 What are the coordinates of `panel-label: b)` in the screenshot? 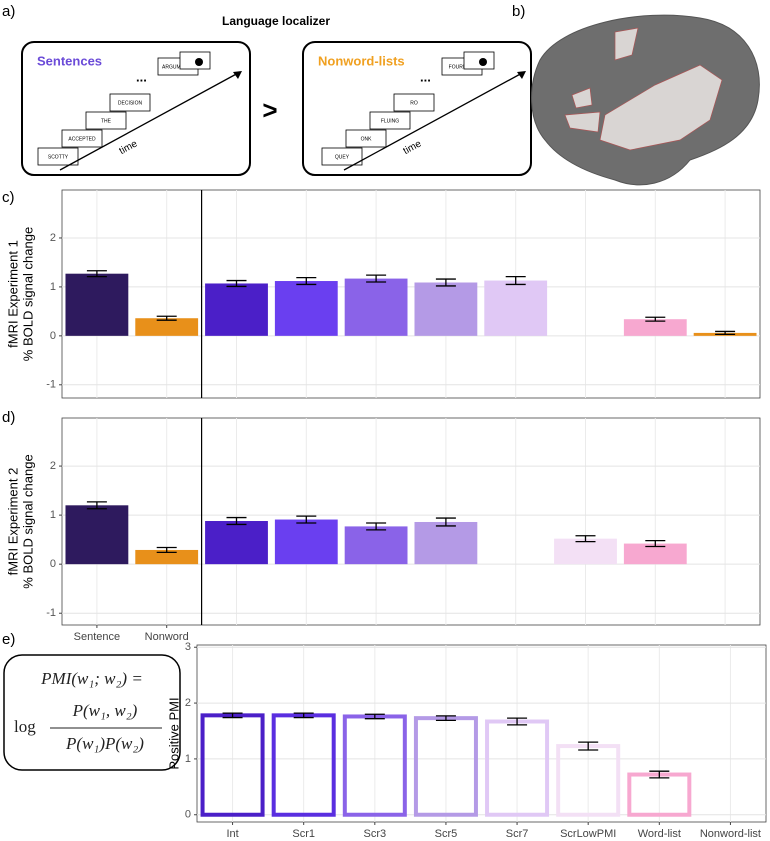 It's located at (518, 11).